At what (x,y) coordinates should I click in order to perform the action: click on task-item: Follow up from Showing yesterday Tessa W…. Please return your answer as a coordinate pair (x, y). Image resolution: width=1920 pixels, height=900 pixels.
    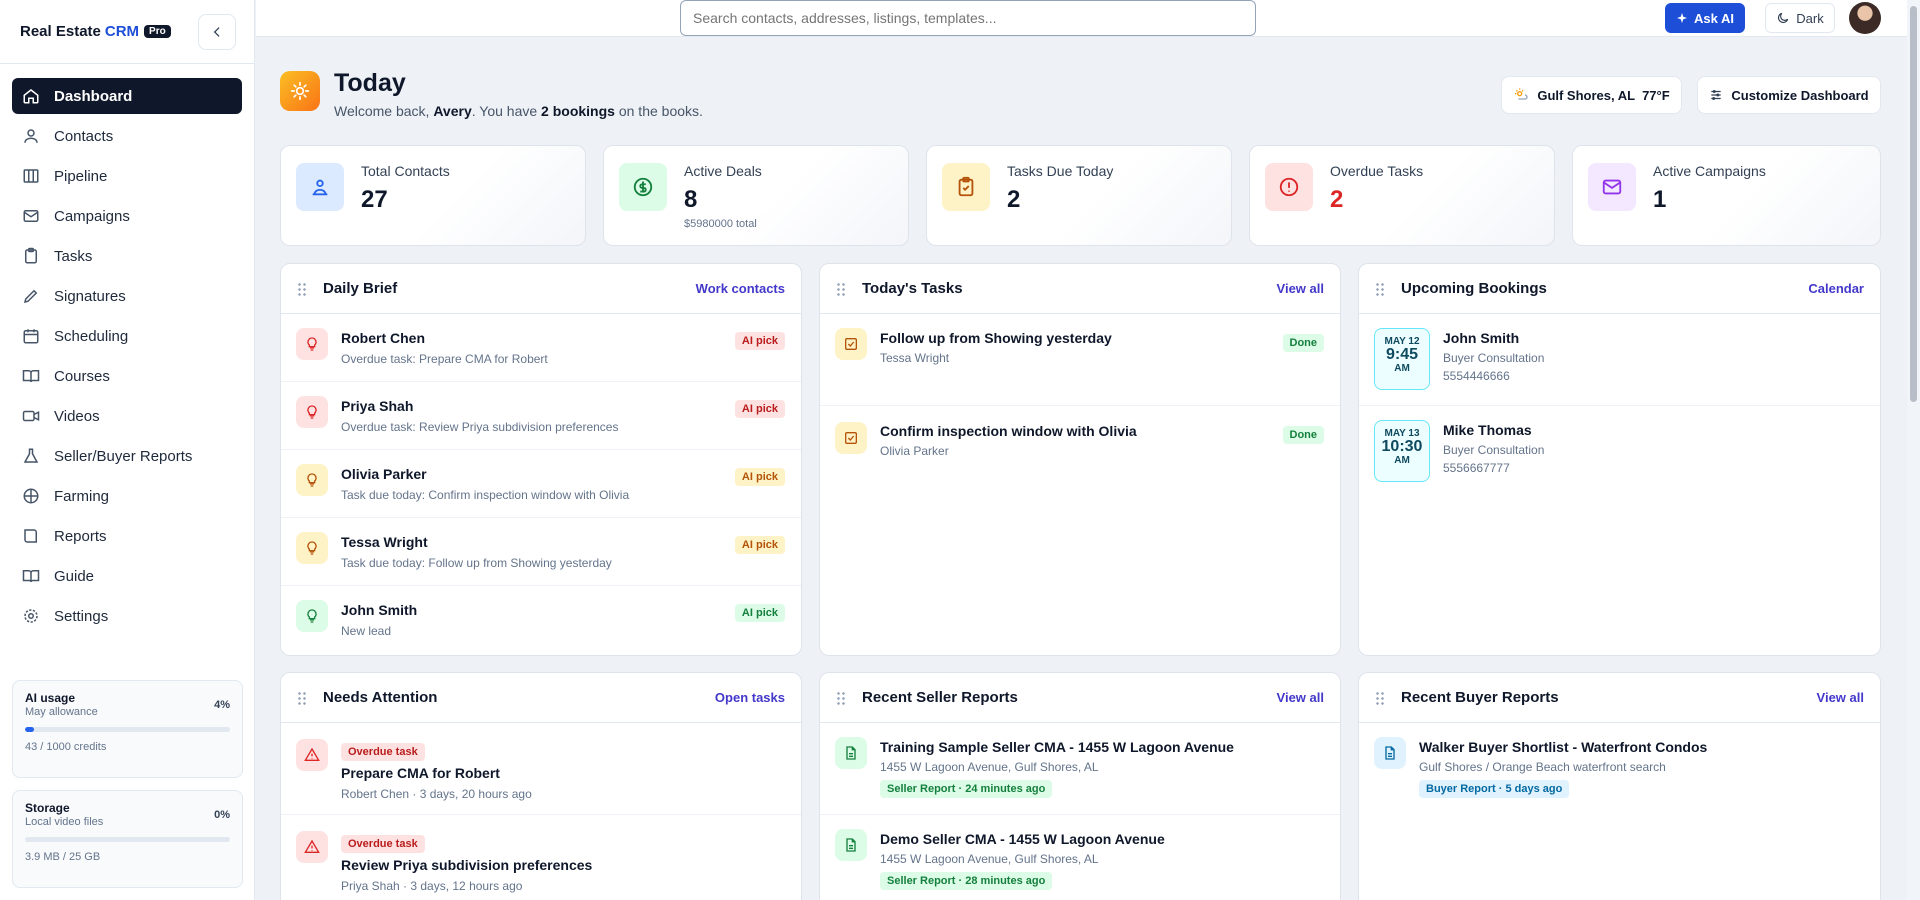
    Looking at the image, I should click on (1080, 360).